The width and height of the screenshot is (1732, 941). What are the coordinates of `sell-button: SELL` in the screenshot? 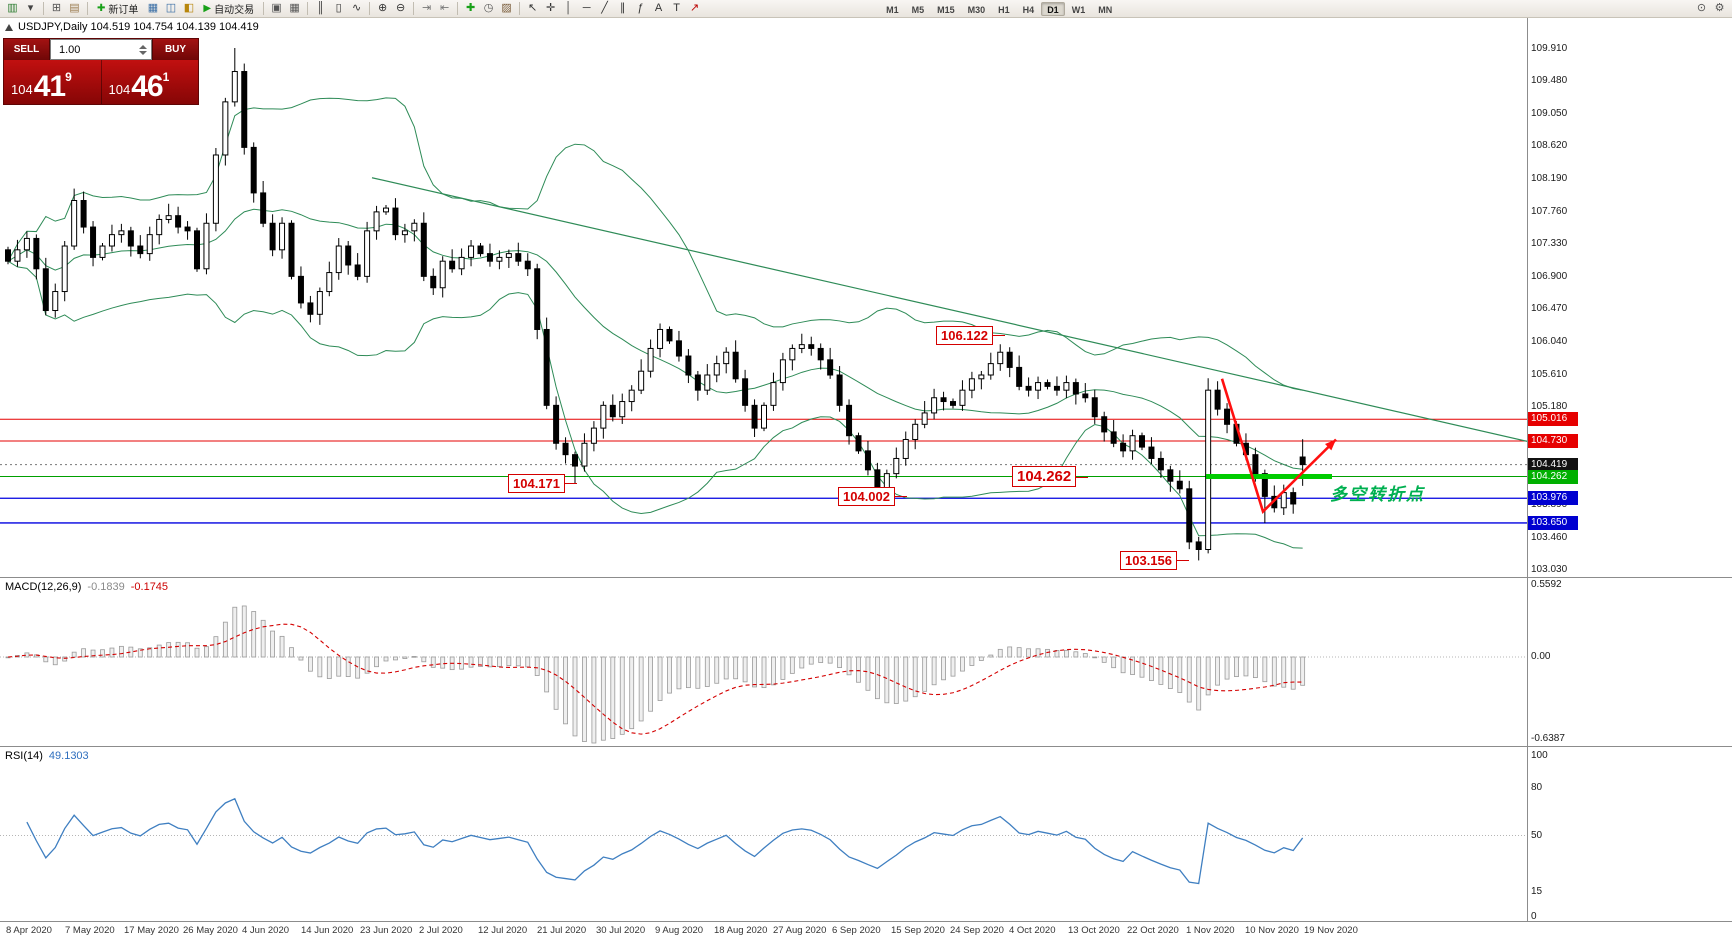 It's located at (27, 49).